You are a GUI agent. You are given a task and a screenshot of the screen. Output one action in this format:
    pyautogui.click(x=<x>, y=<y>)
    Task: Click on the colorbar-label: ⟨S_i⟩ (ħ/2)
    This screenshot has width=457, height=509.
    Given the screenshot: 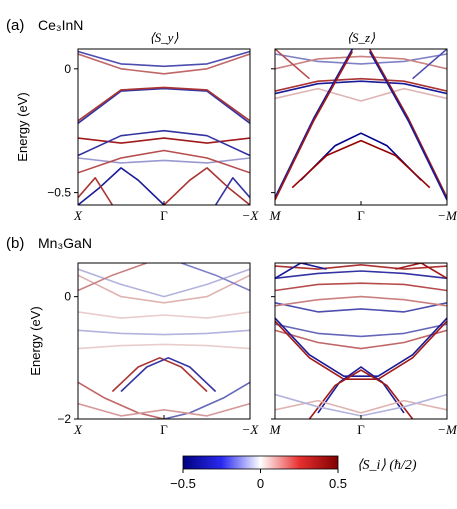 What is the action you would take?
    pyautogui.click(x=387, y=465)
    